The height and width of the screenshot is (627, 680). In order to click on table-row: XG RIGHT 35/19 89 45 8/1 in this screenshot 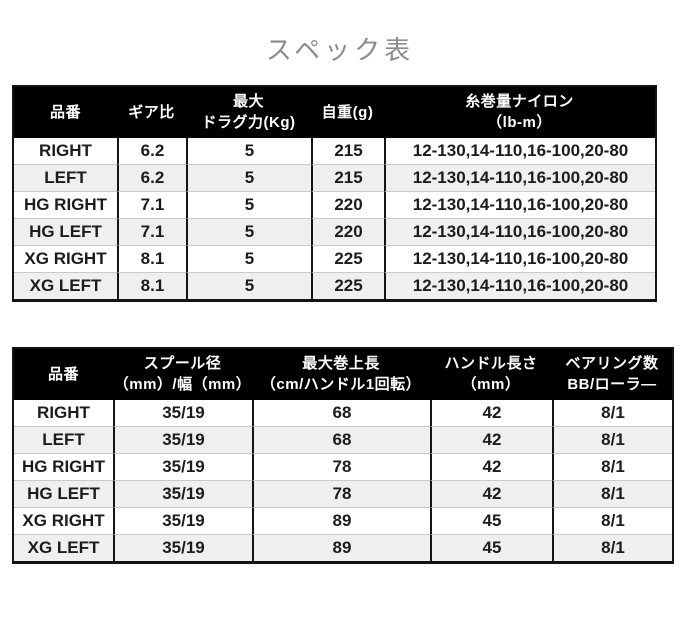, I will do `click(343, 520)`.